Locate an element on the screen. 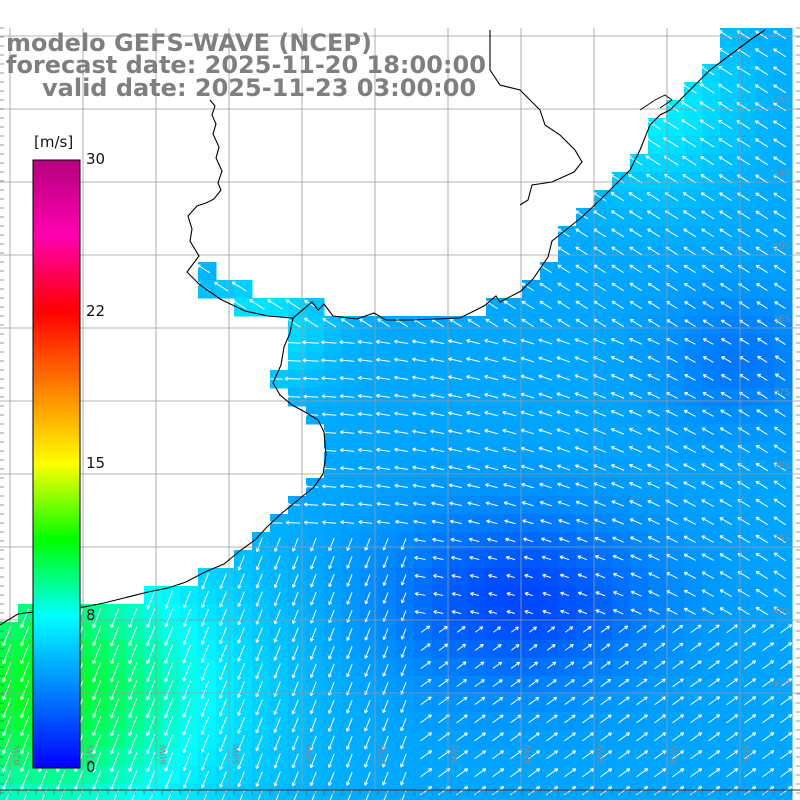  colorbar is located at coordinates (56, 464).